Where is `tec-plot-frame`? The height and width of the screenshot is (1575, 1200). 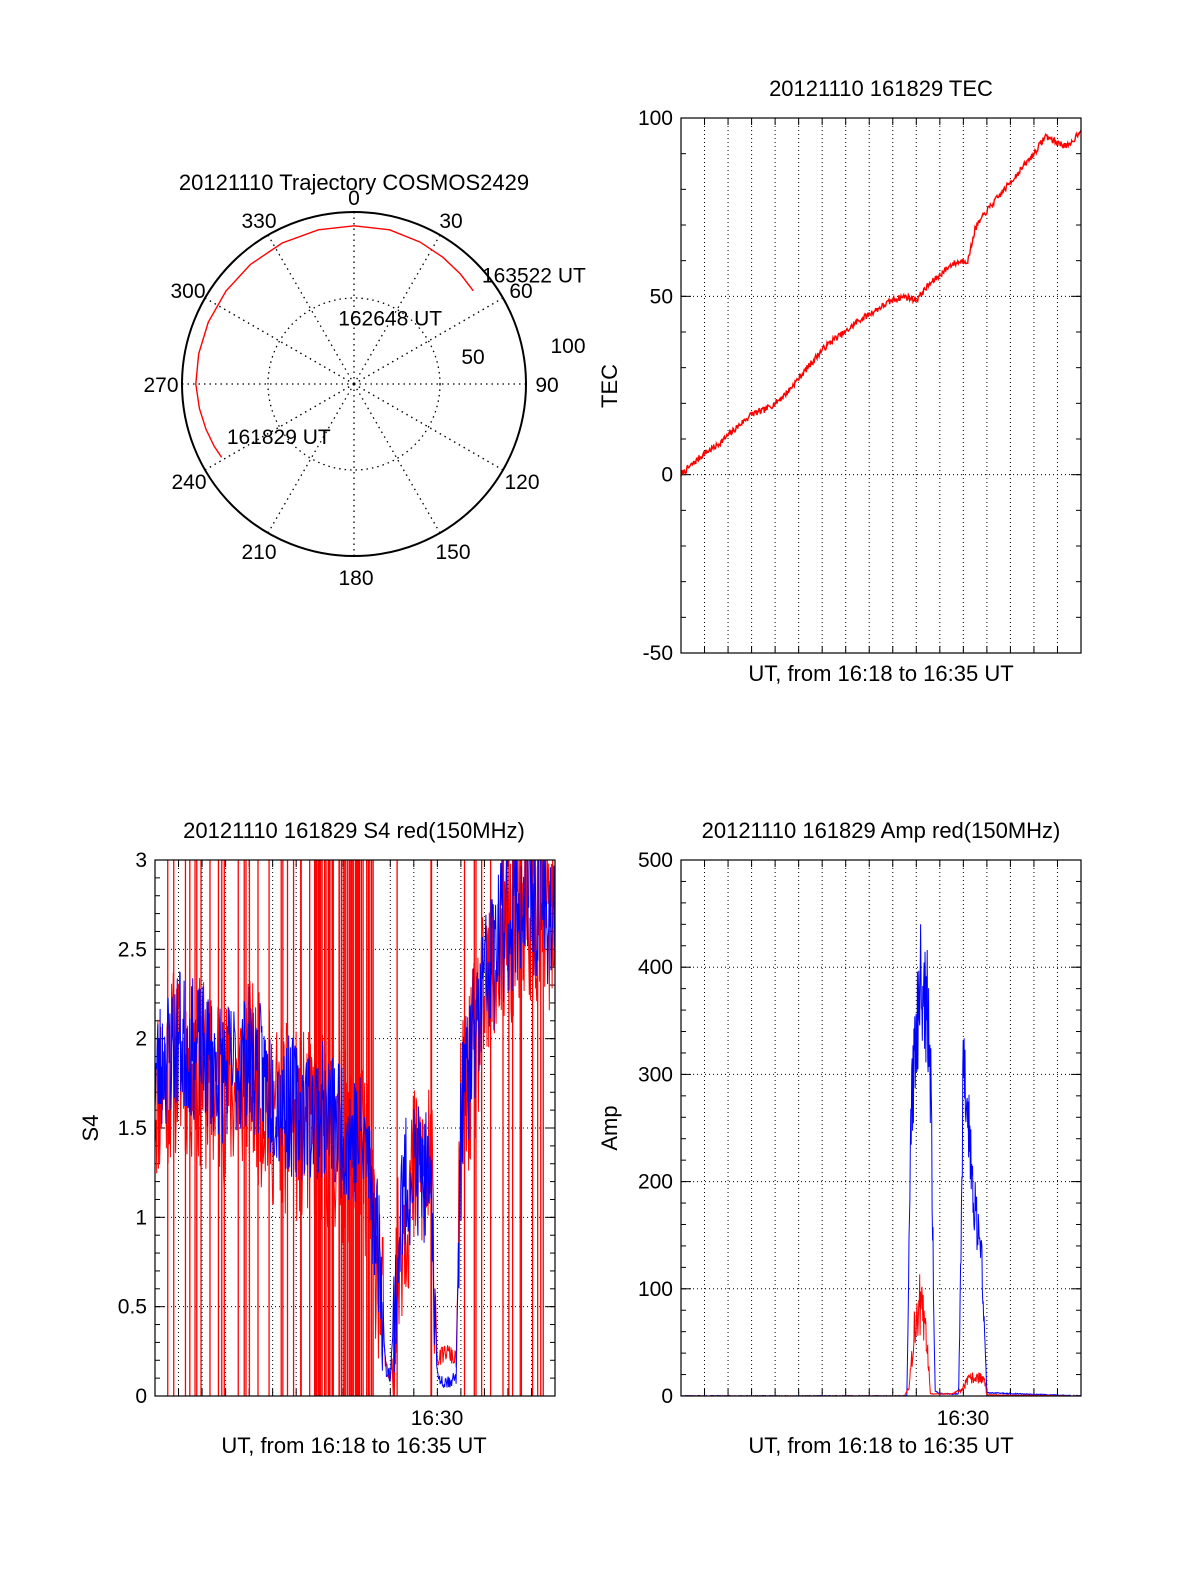
tec-plot-frame is located at coordinates (881, 385).